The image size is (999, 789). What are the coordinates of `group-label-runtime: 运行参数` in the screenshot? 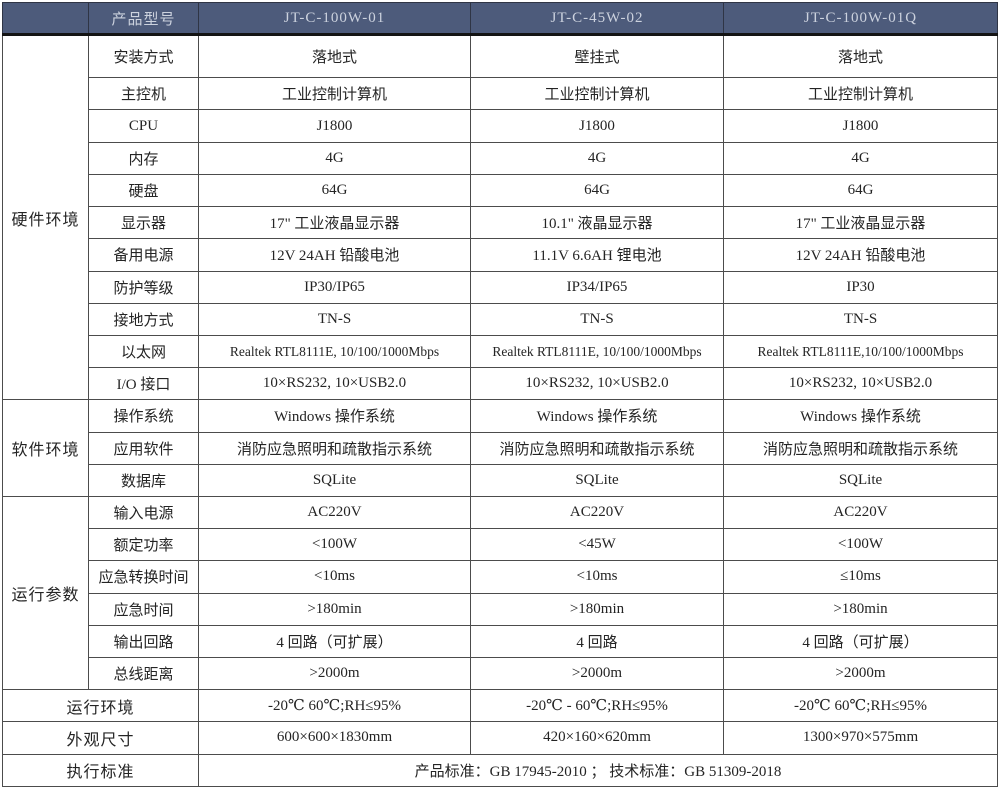 It's located at (45, 593).